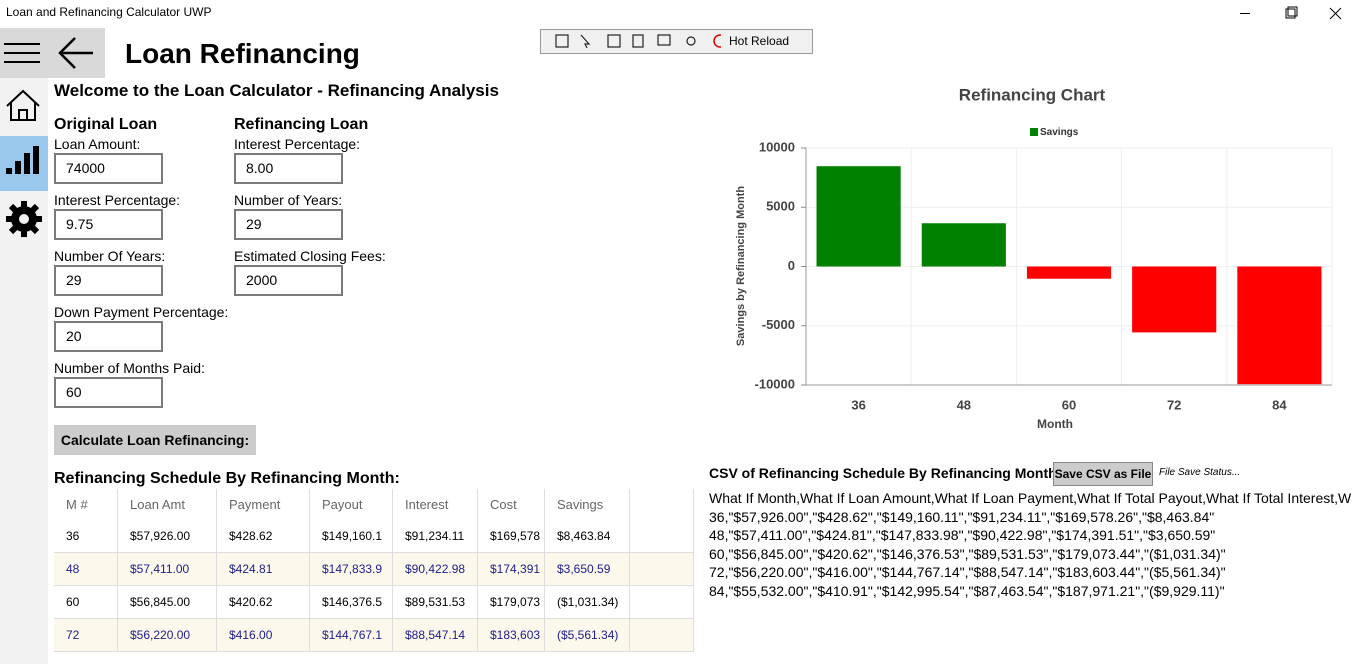  What do you see at coordinates (301, 124) in the screenshot?
I see `section-heading: Refinancing Loan` at bounding box center [301, 124].